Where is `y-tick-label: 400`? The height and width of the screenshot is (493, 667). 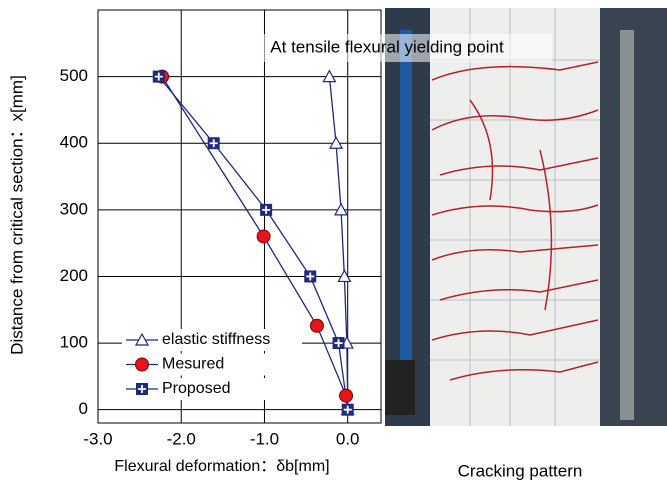
y-tick-label: 400 is located at coordinates (74, 142).